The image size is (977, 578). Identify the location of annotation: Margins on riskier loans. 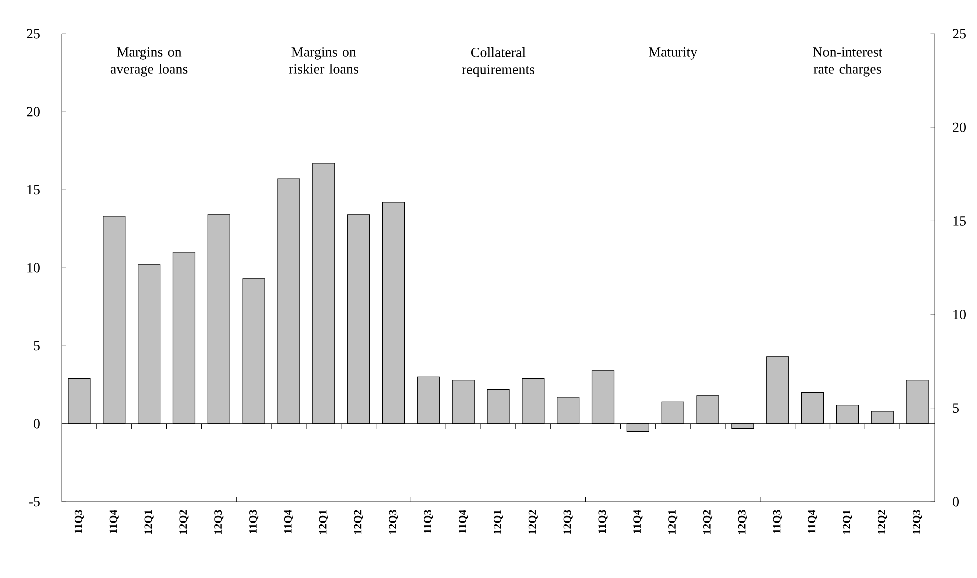
(323, 61).